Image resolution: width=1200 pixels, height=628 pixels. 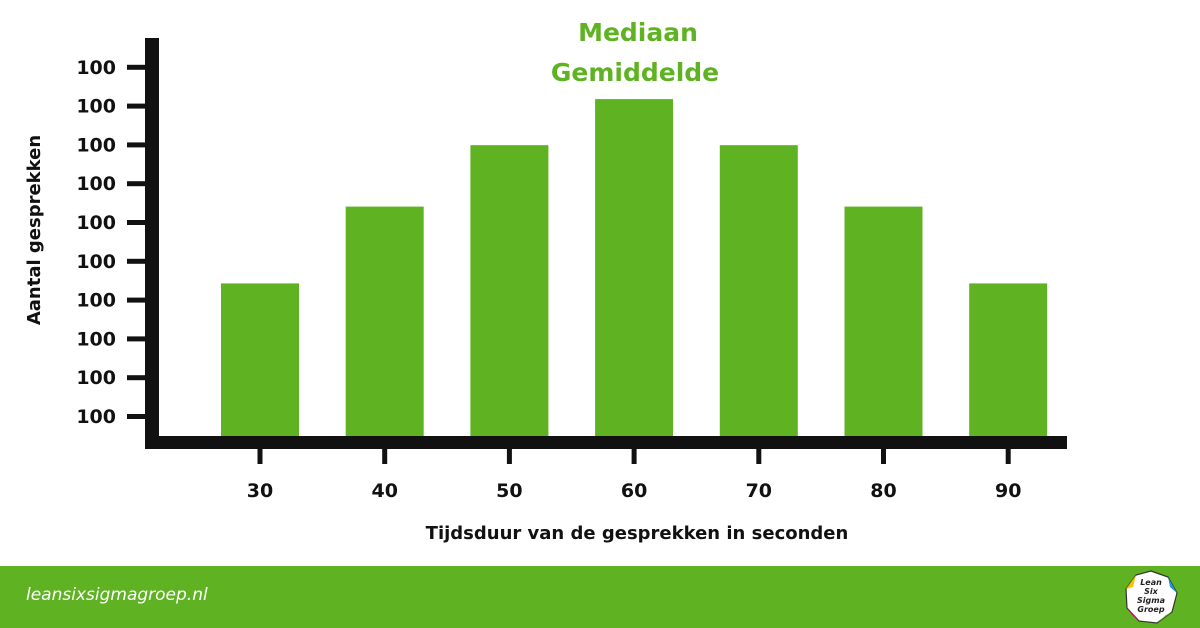 I want to click on y-axis-title: Aantal gesprekken, so click(x=34, y=230).